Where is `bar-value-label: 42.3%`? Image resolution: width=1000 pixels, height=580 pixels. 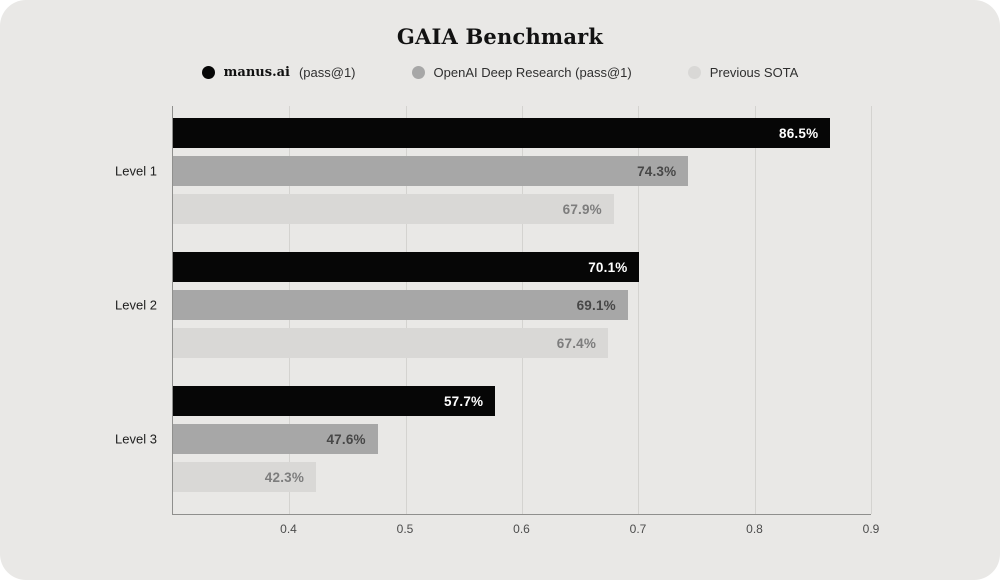 bar-value-label: 42.3% is located at coordinates (284, 477).